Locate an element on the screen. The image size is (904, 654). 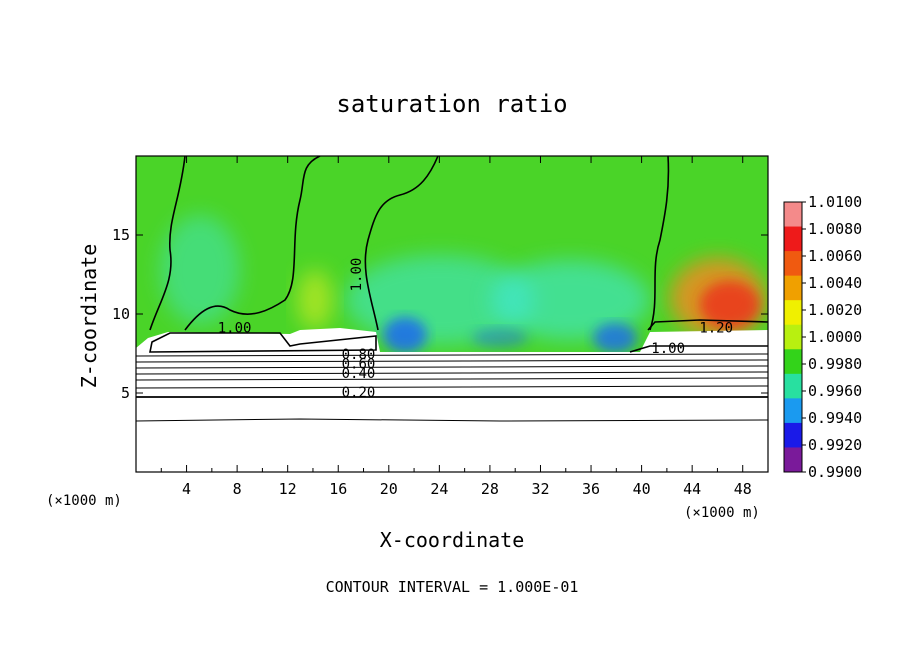
contour-label-text: 1.20 is located at coordinates (716, 328).